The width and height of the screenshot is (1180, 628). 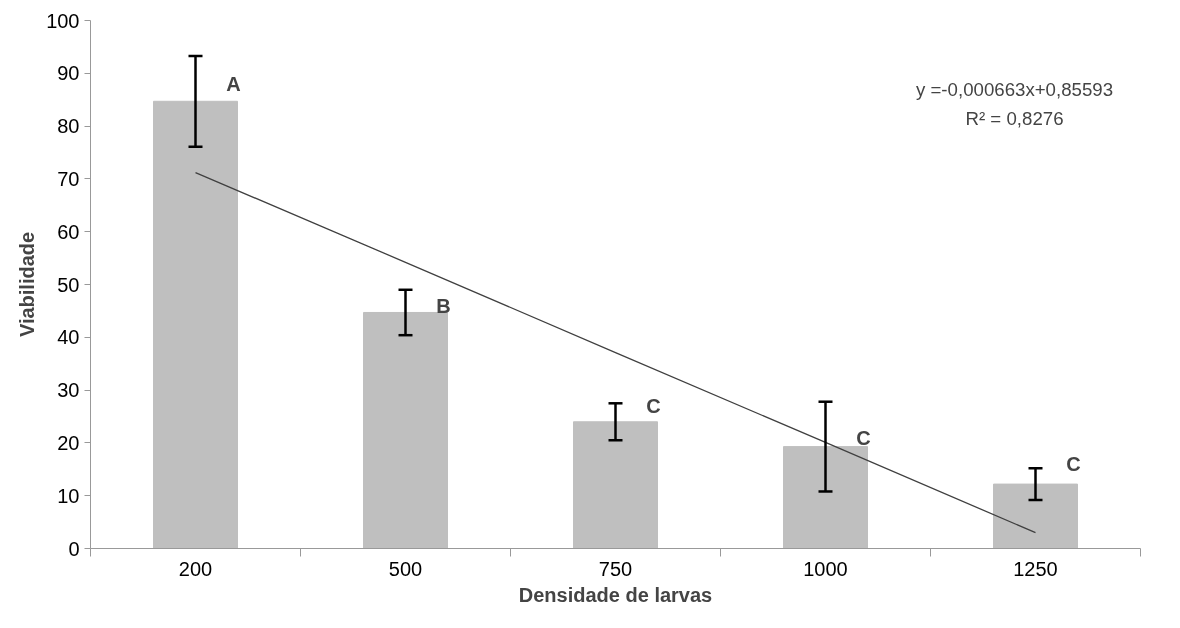 I want to click on y-tick-label: 90, so click(x=68, y=73).